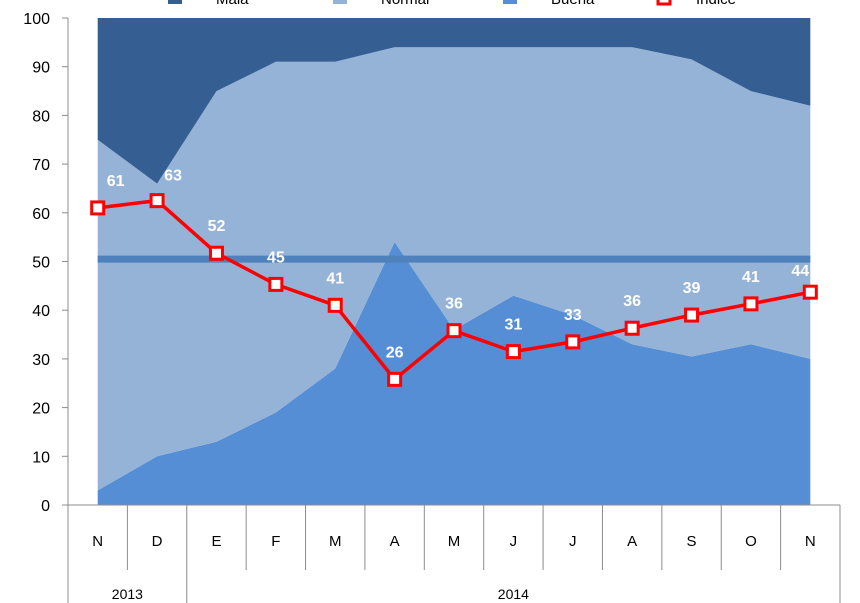 This screenshot has width=860, height=603. Describe the element at coordinates (127, 594) in the screenshot. I see `year-label: 2013` at that location.